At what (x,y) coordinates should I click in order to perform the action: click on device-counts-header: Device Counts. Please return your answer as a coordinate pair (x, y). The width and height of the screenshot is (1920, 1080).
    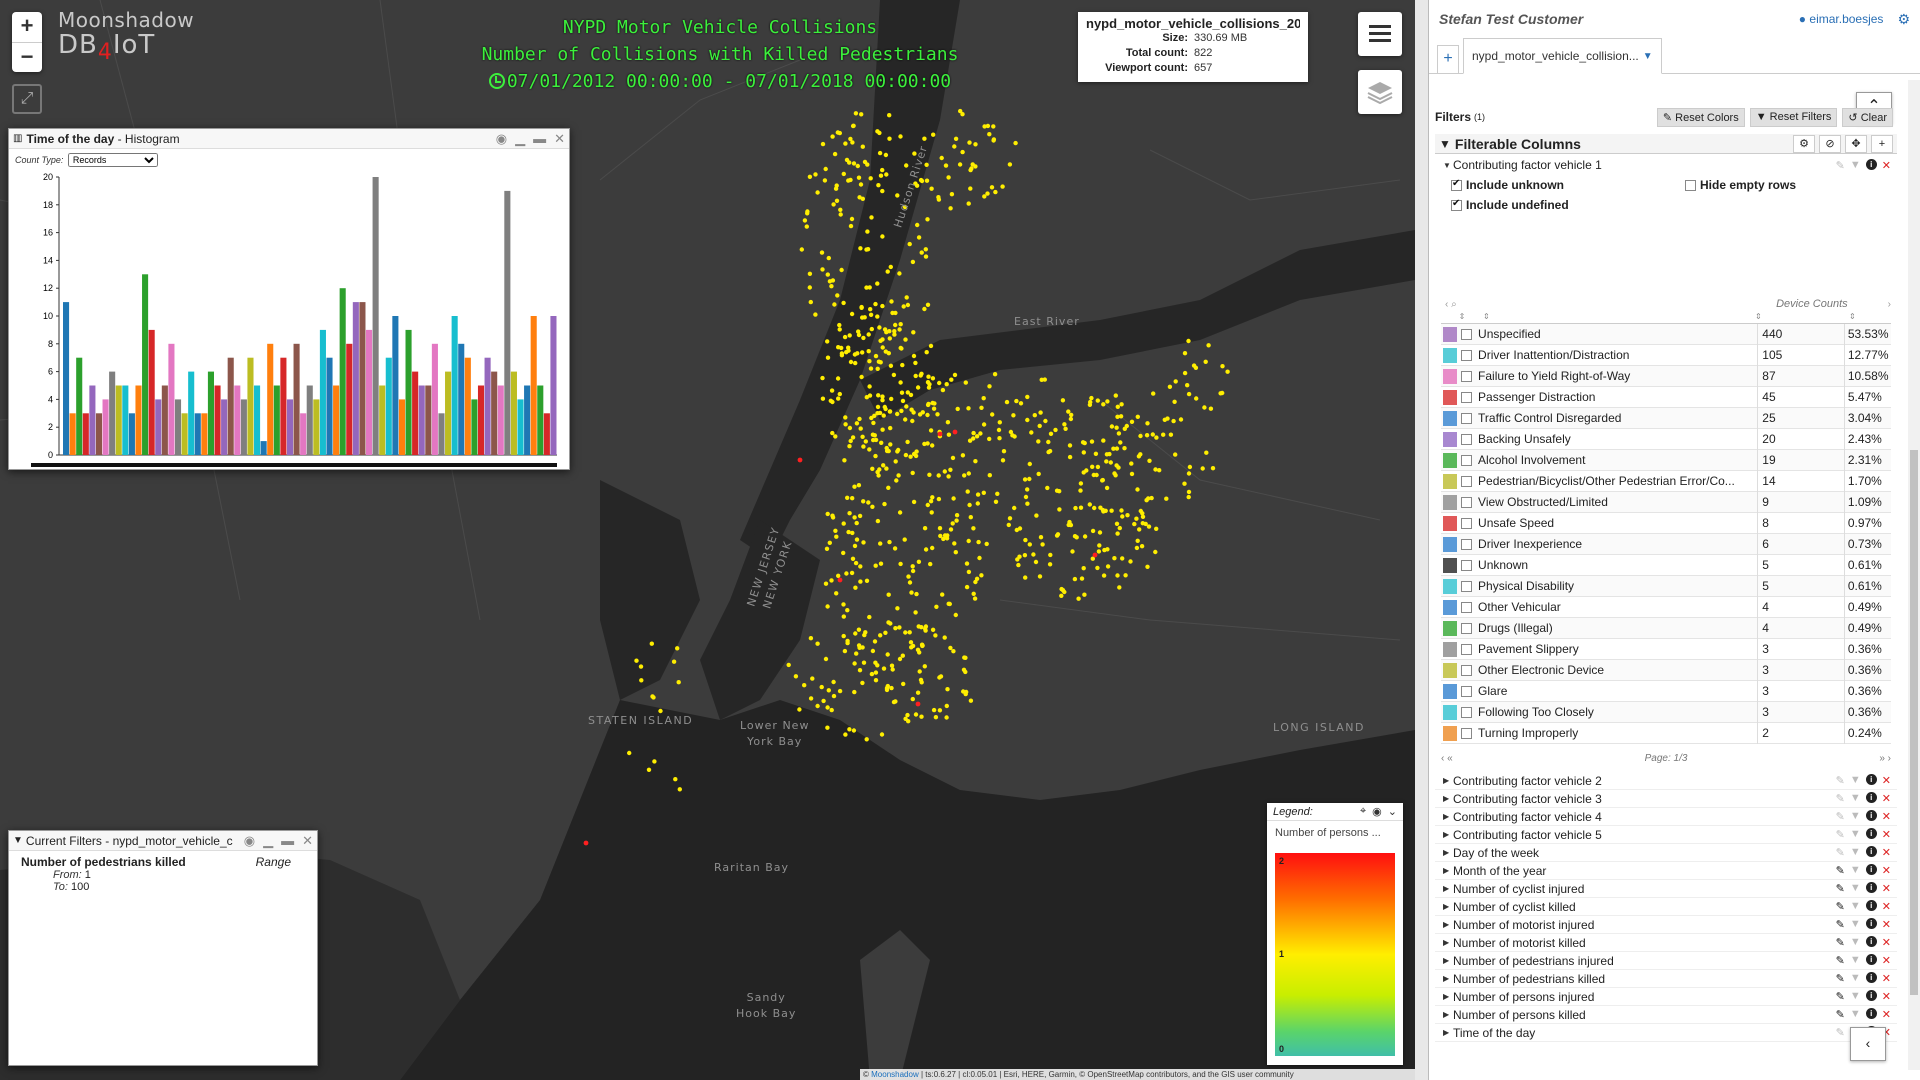
    Looking at the image, I should click on (1812, 304).